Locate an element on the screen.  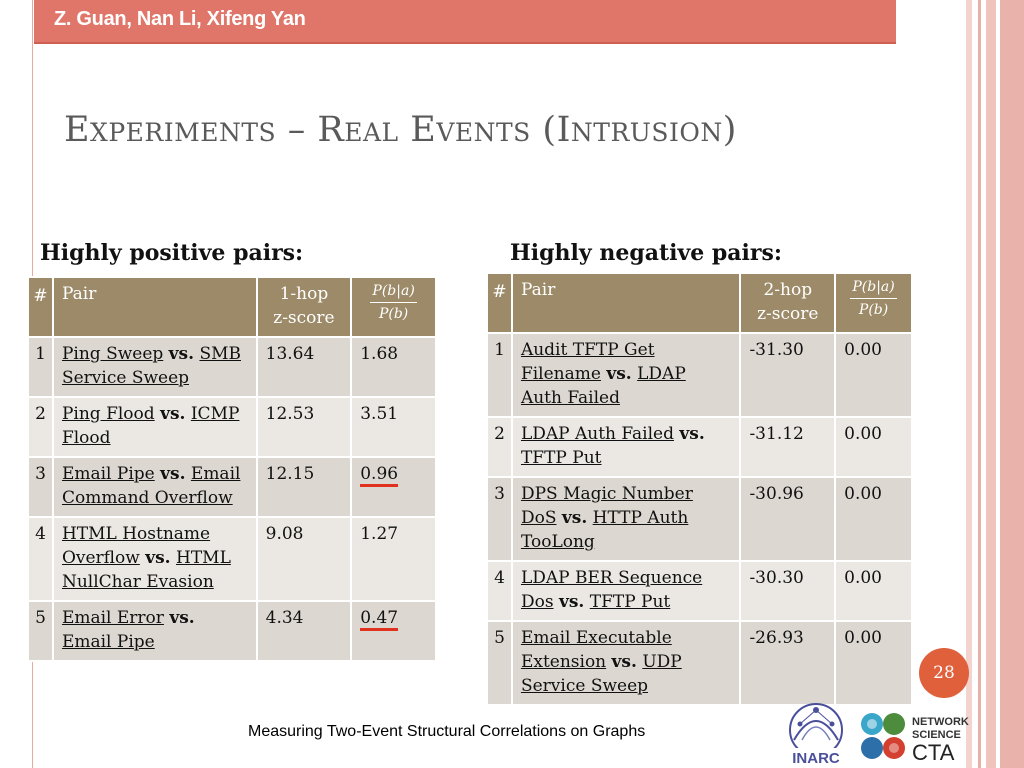
table-row: 5 Email Error vs. Email Pipe 4.34 0.47 is located at coordinates (232, 631).